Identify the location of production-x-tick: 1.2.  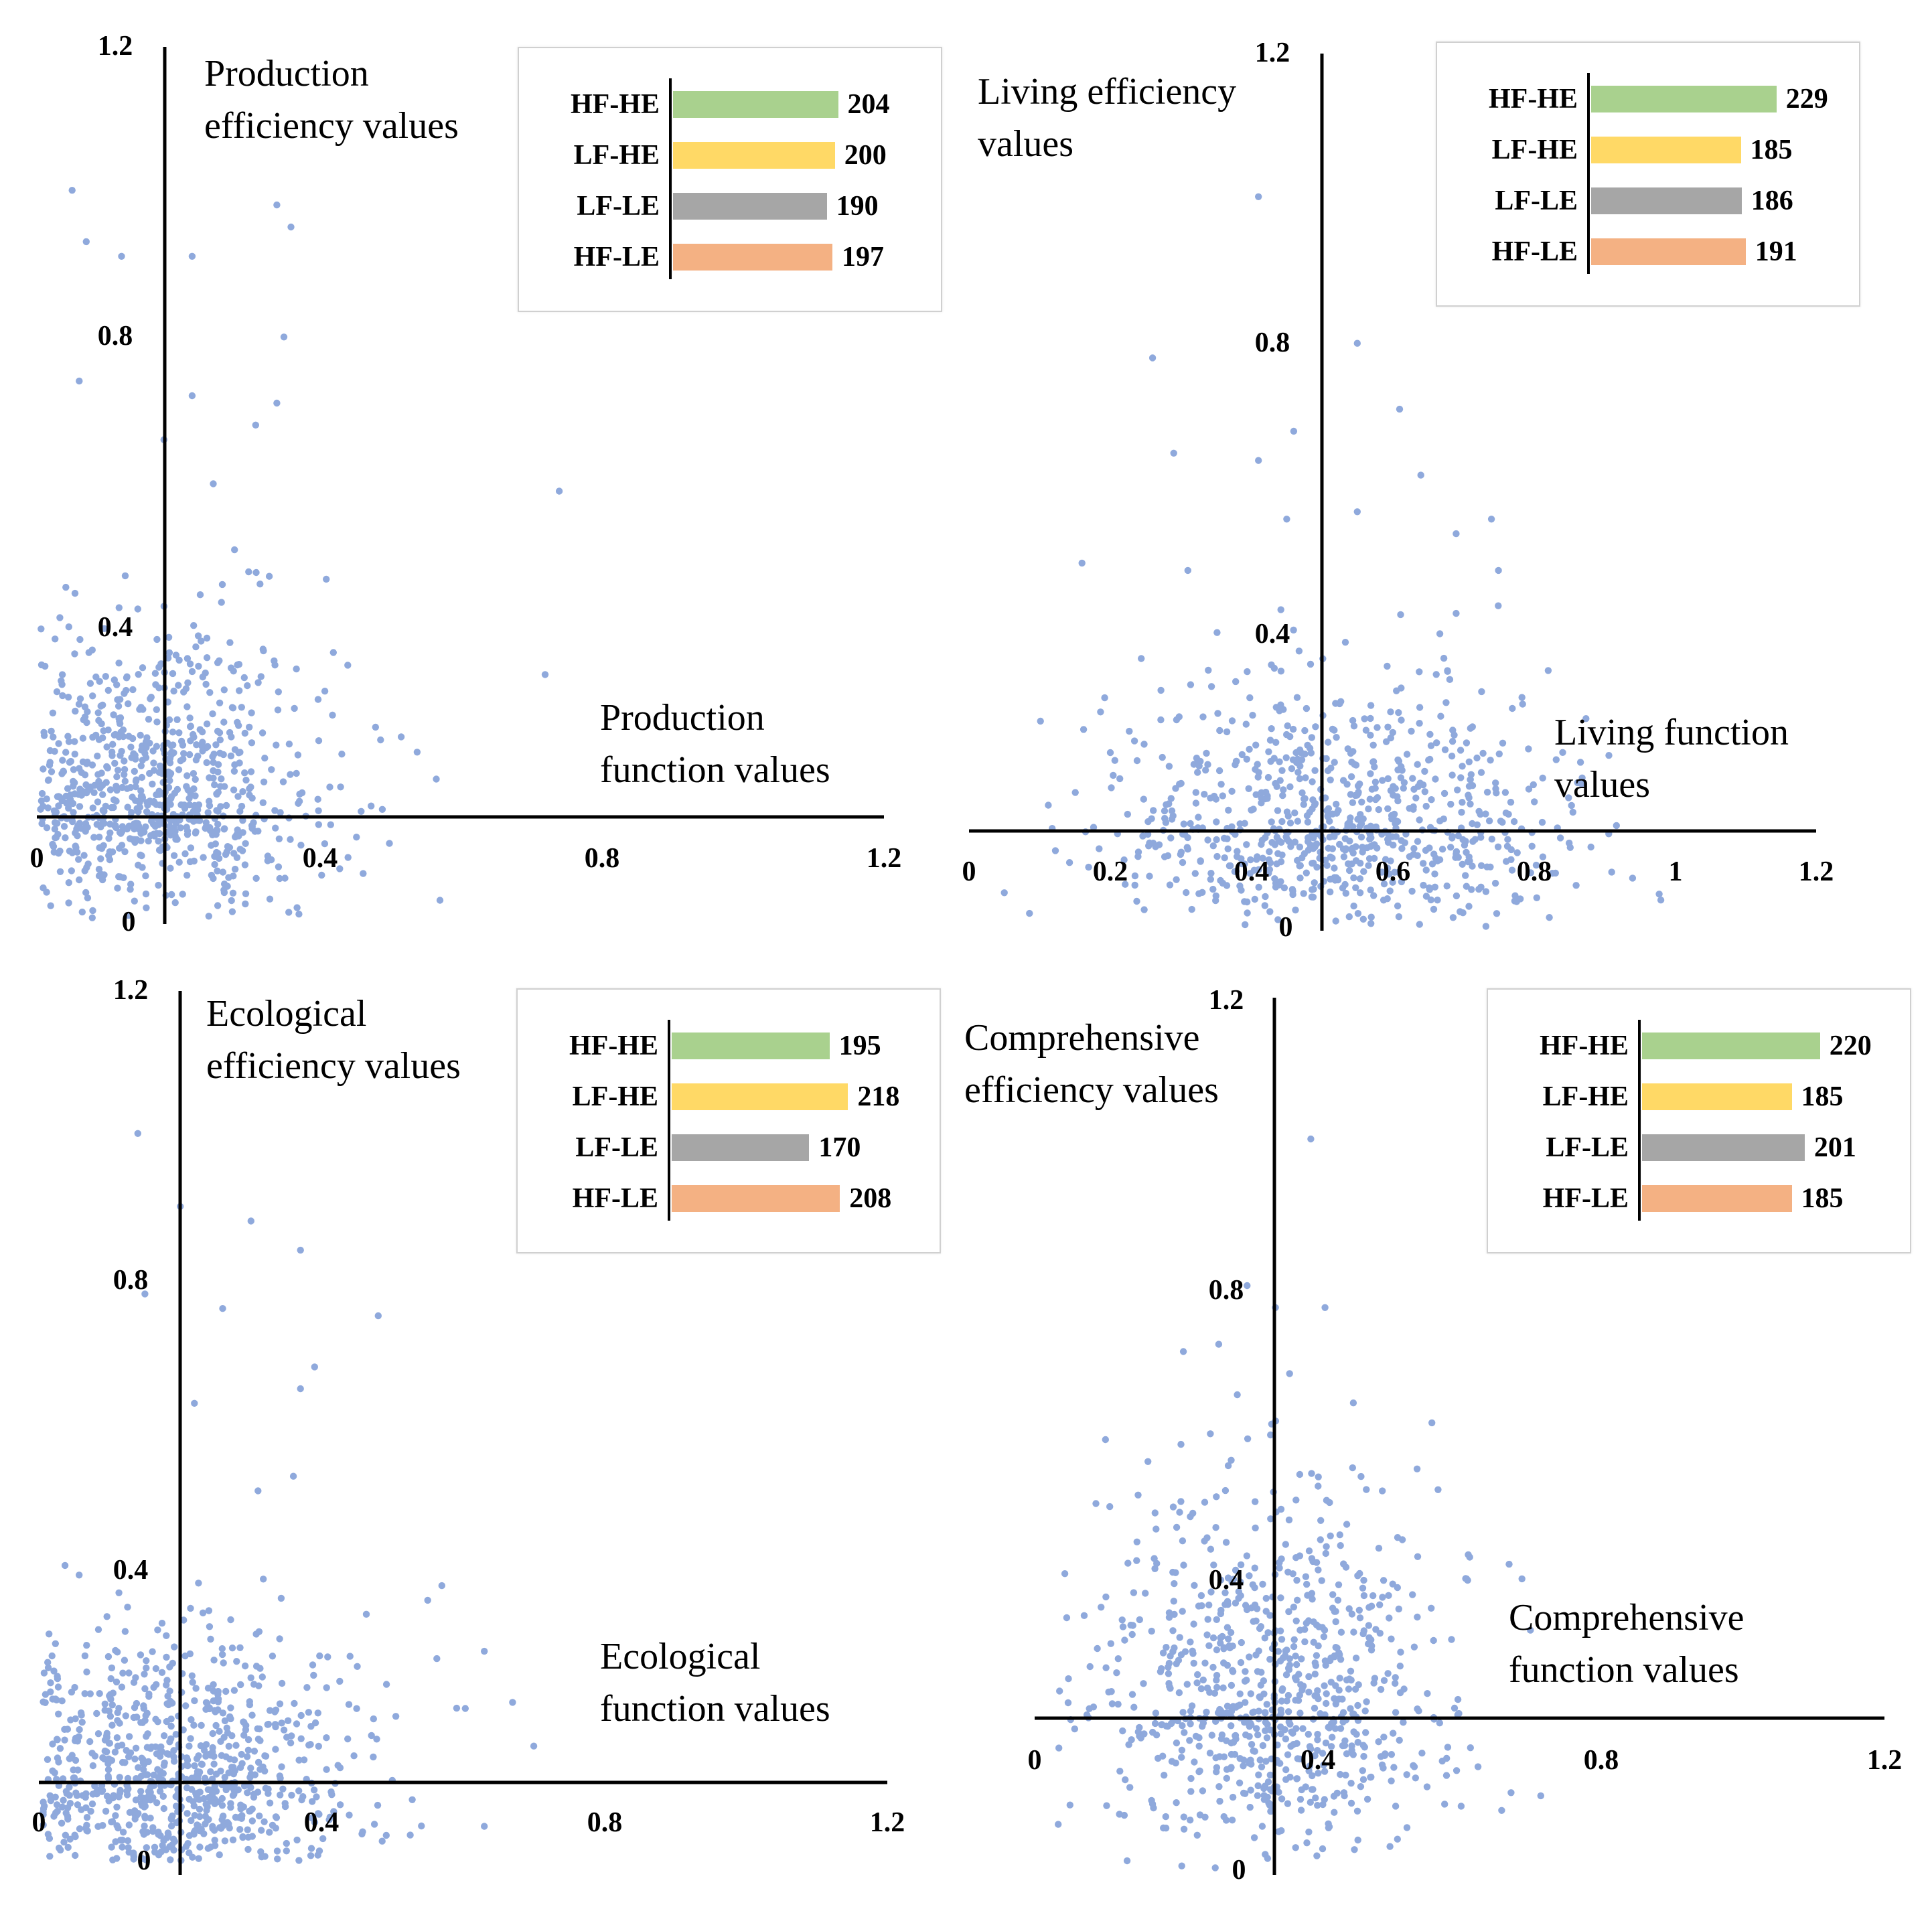
(885, 859).